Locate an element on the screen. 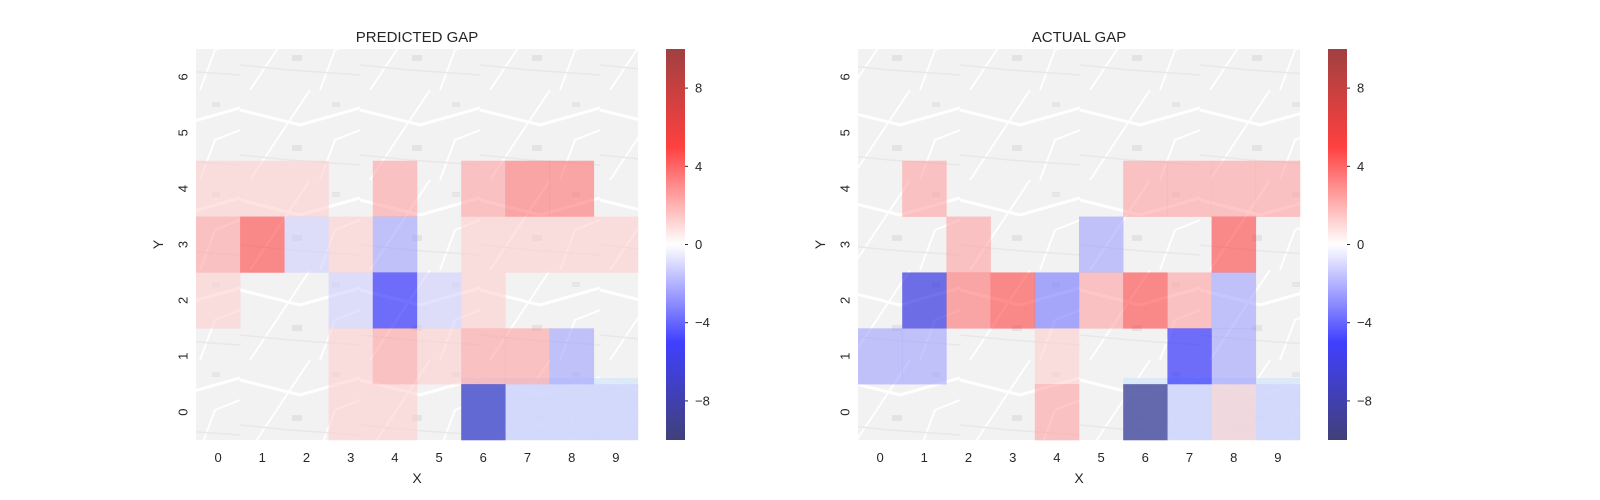 This screenshot has height=500, width=1600. colorbar-gradient is located at coordinates (675, 244).